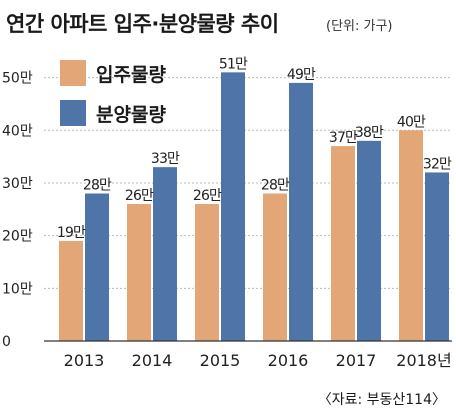 This screenshot has width=456, height=415. Describe the element at coordinates (73, 73) in the screenshot. I see `legend-swatch-move-in` at that location.